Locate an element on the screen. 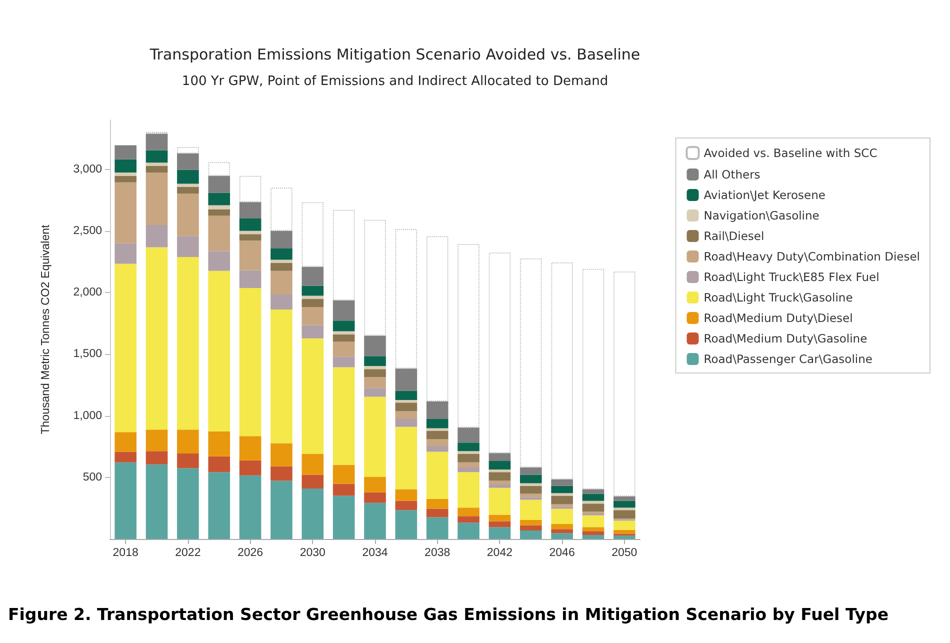 Image resolution: width=950 pixels, height=643 pixels. legend-label: Road\Passenger Car\Gasoline is located at coordinates (788, 359).